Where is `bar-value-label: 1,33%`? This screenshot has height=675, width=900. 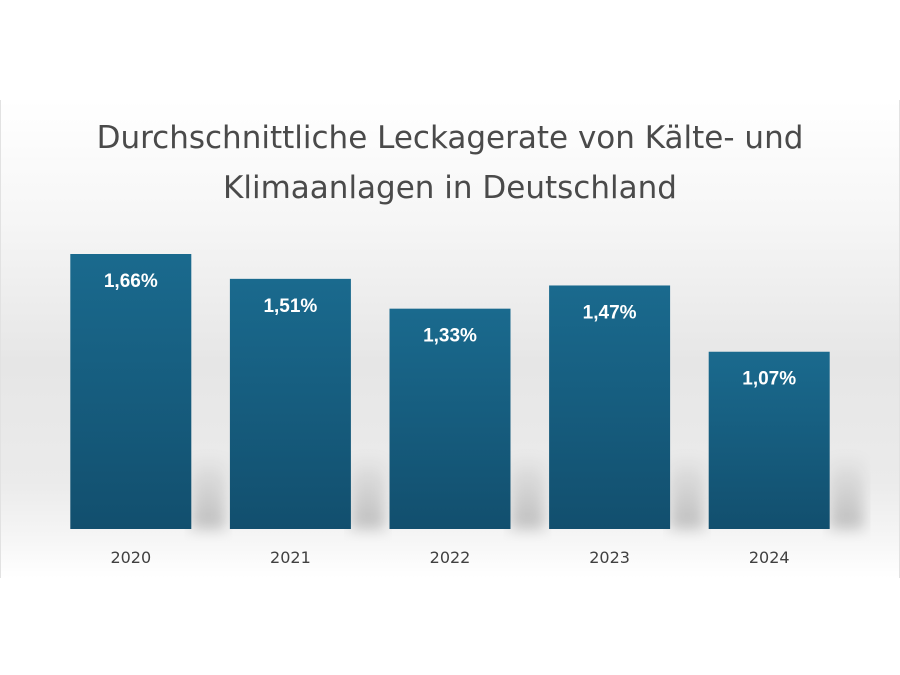
bar-value-label: 1,33% is located at coordinates (450, 336).